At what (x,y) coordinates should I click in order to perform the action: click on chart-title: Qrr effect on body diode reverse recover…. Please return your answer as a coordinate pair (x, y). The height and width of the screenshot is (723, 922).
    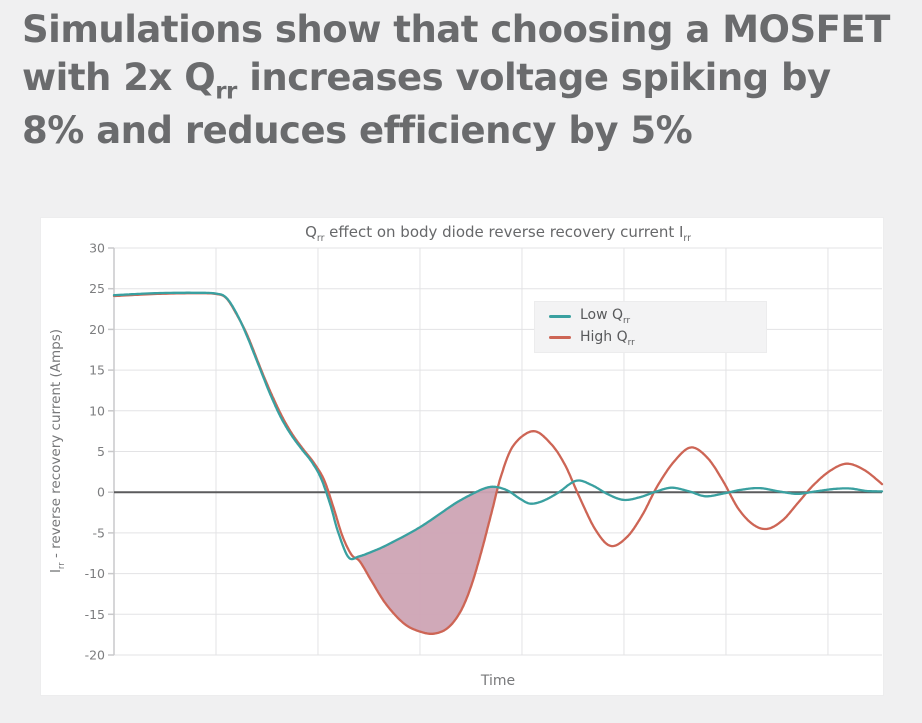
    Looking at the image, I should click on (498, 233).